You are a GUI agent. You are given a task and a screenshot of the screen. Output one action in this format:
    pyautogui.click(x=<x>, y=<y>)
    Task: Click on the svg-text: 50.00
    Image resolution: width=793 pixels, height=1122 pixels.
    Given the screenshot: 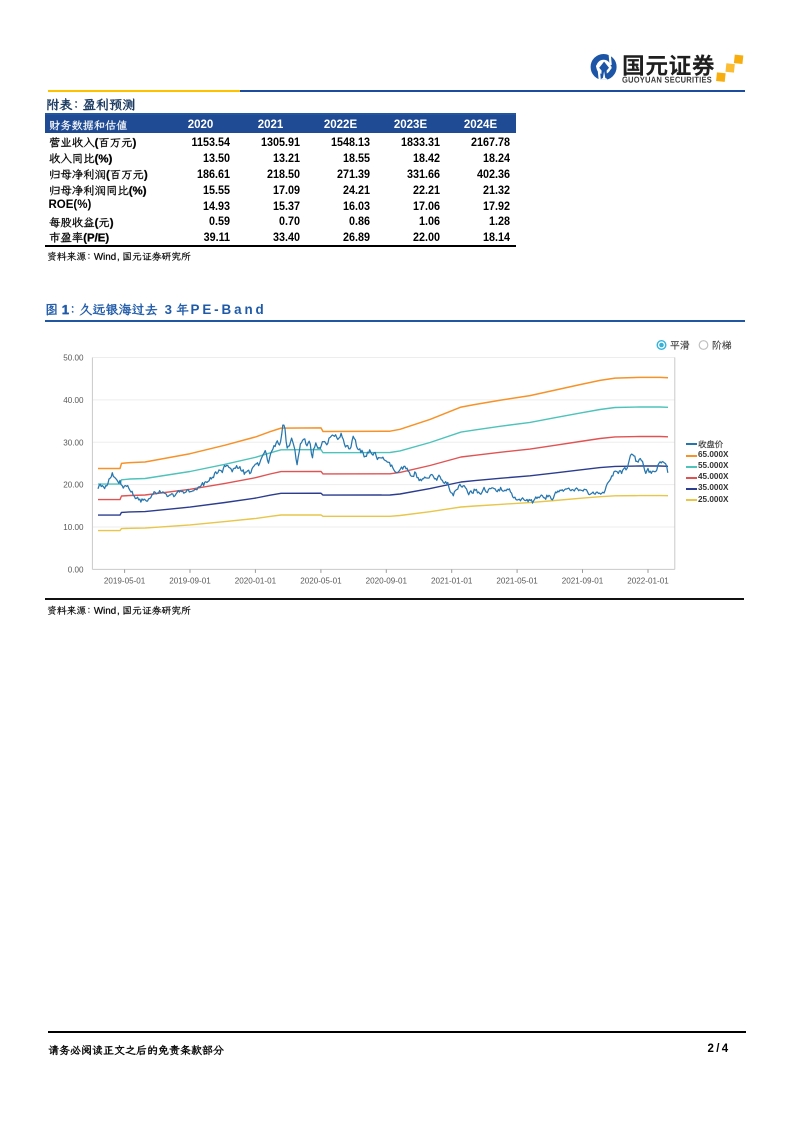 What is the action you would take?
    pyautogui.click(x=73, y=358)
    